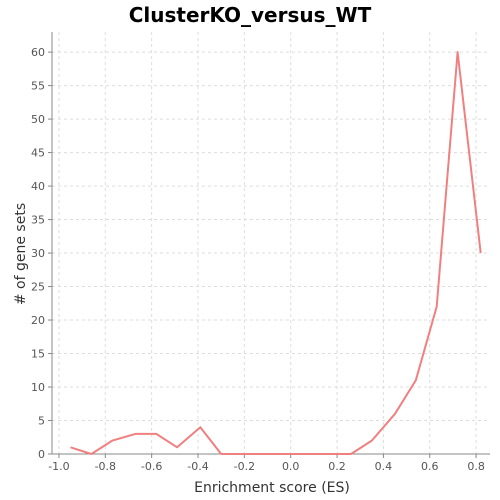  I want to click on y-tick-label: 20, so click(38, 320).